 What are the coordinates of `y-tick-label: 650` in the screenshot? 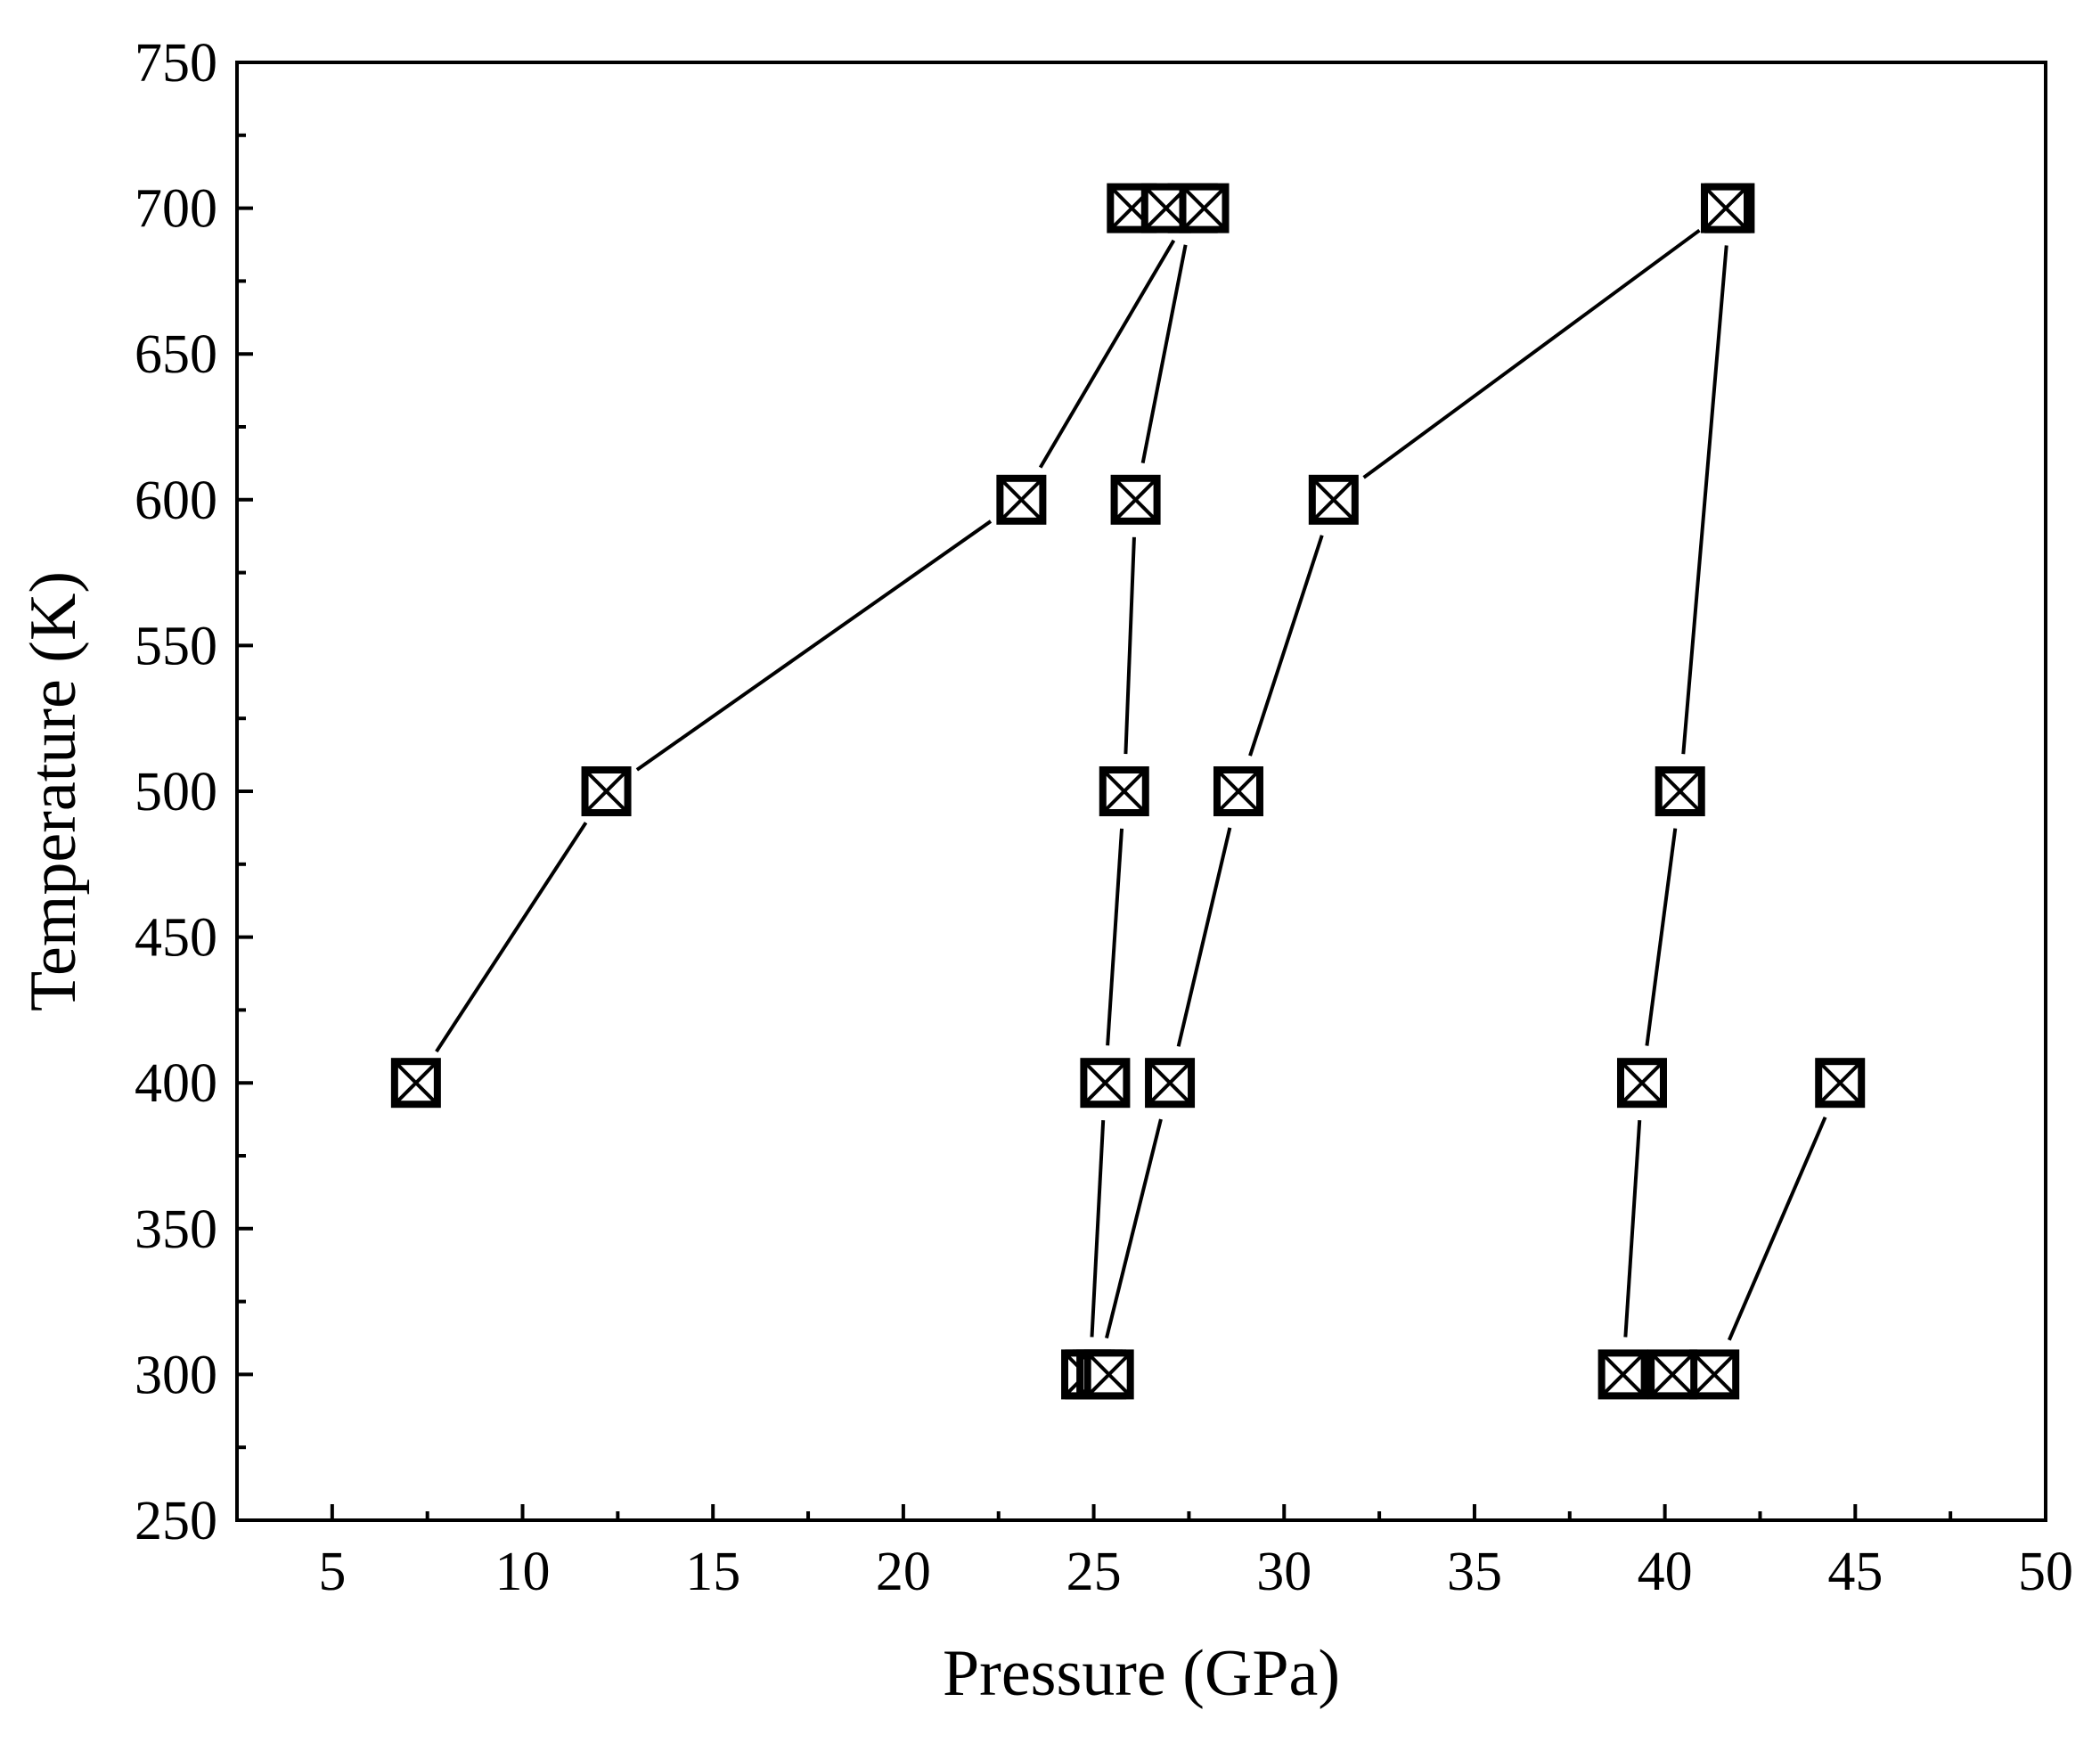 It's located at (176, 354).